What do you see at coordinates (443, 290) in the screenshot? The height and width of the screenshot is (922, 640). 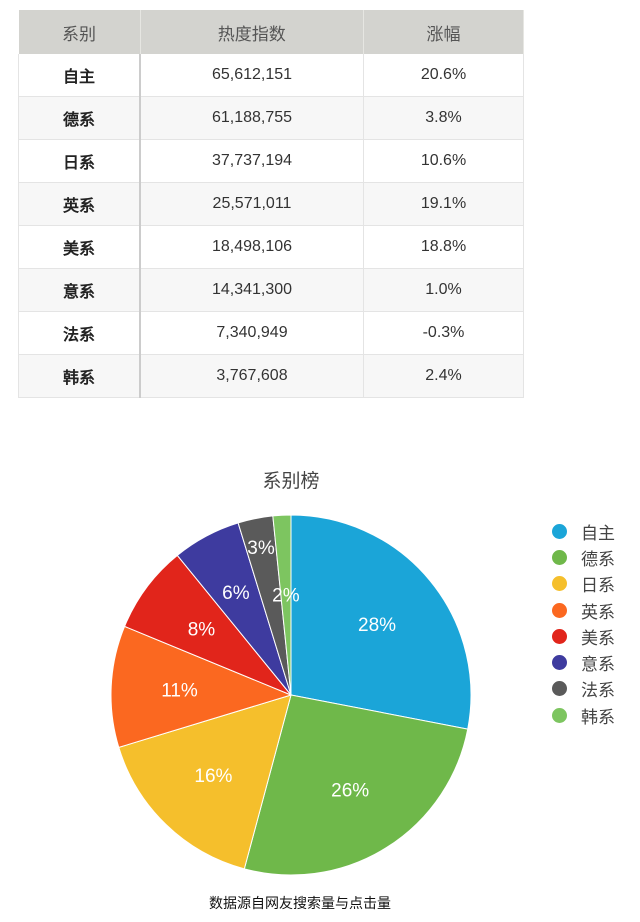 I see `change-cell: 1.0%` at bounding box center [443, 290].